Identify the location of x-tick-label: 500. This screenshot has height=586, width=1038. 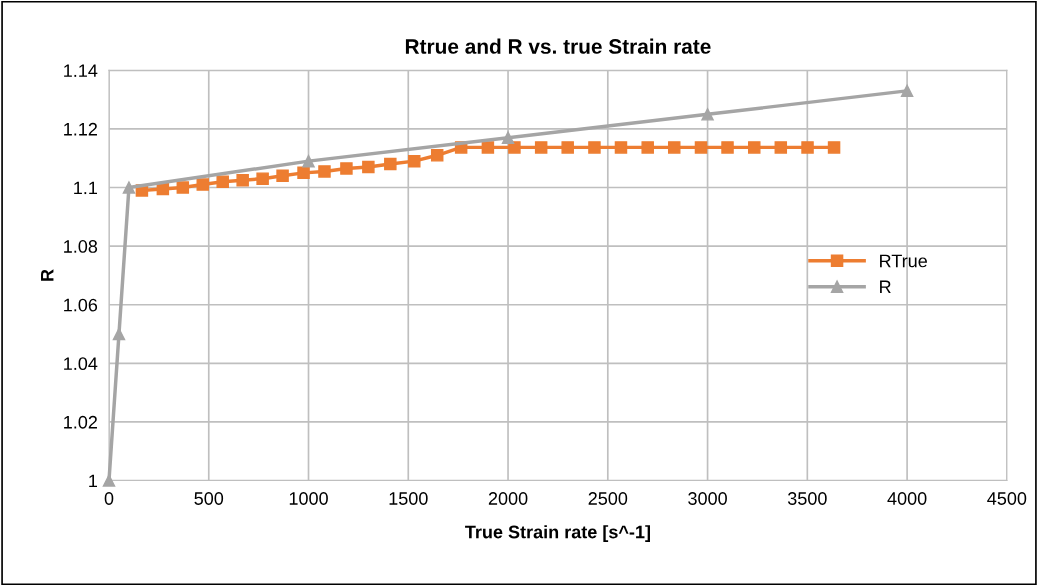
(209, 498).